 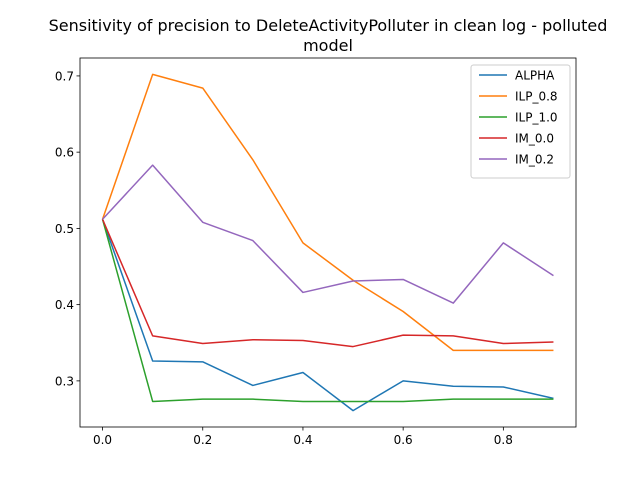 I want to click on legend-label-alpha: ALPHA, so click(x=535, y=76).